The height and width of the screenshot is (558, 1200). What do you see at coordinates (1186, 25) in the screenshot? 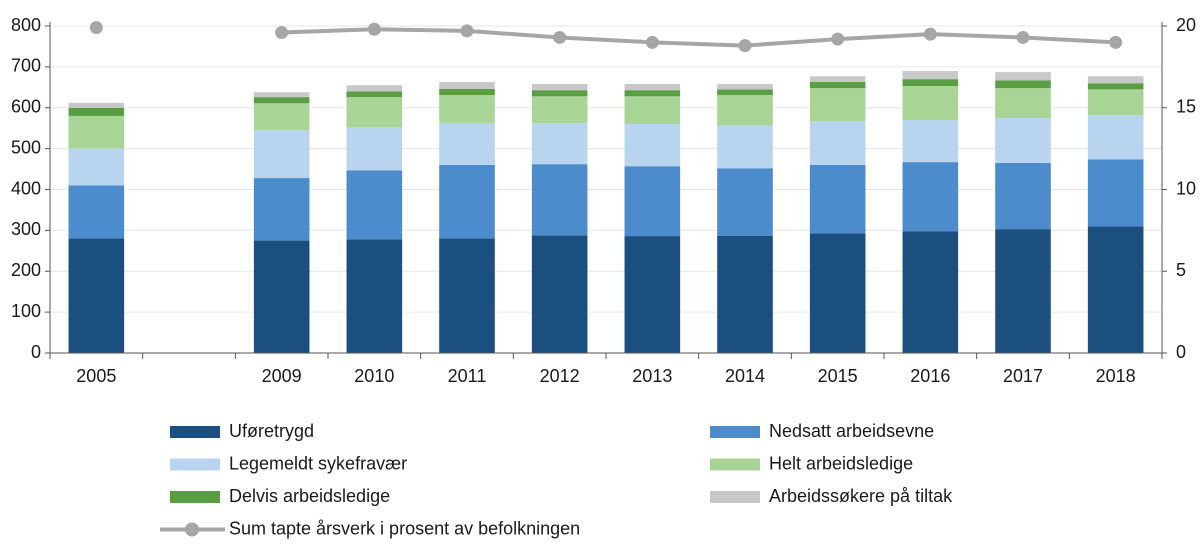
I see `y2-tick-label: 20` at bounding box center [1186, 25].